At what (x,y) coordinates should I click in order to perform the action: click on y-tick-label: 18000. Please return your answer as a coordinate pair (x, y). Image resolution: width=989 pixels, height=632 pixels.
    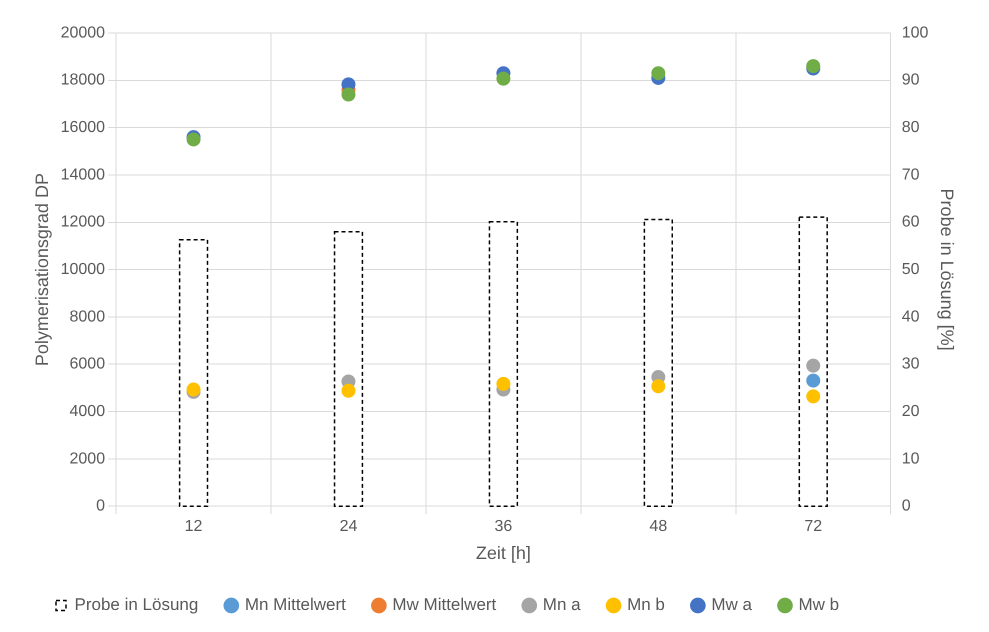
    Looking at the image, I should click on (83, 80).